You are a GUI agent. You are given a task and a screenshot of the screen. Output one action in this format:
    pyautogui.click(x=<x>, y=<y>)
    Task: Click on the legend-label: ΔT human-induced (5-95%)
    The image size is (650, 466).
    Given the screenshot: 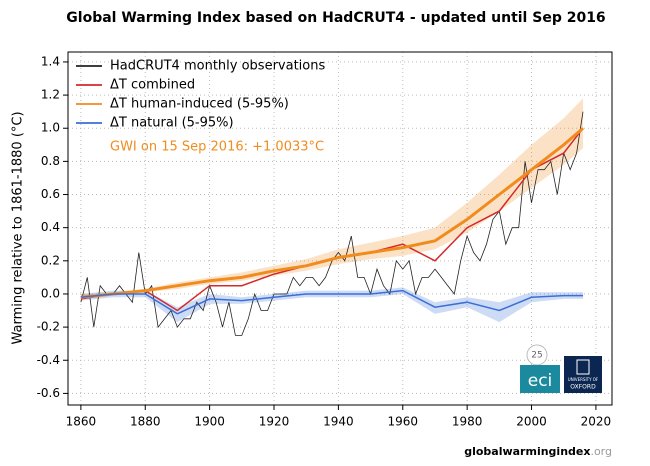 What is the action you would take?
    pyautogui.click(x=199, y=104)
    